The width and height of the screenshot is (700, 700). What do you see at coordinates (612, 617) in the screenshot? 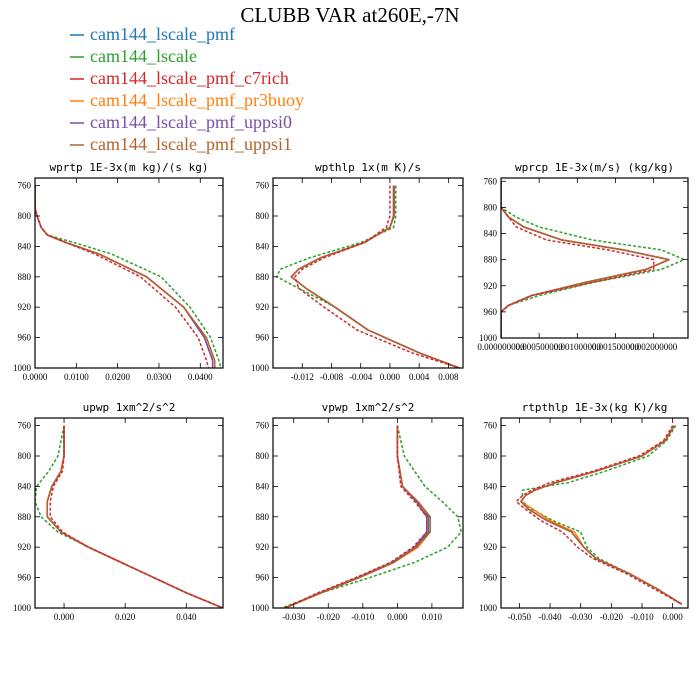
I see `x-tick-label: -0.020` at bounding box center [612, 617].